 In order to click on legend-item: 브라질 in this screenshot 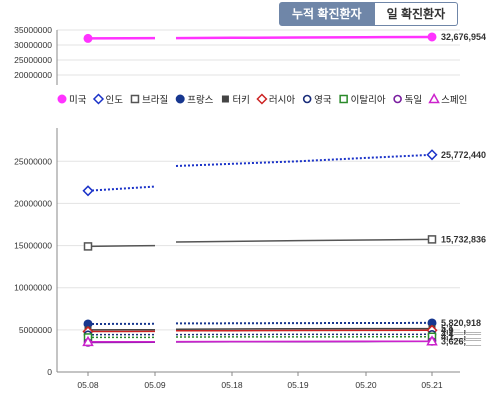, I will do `click(149, 100)`.